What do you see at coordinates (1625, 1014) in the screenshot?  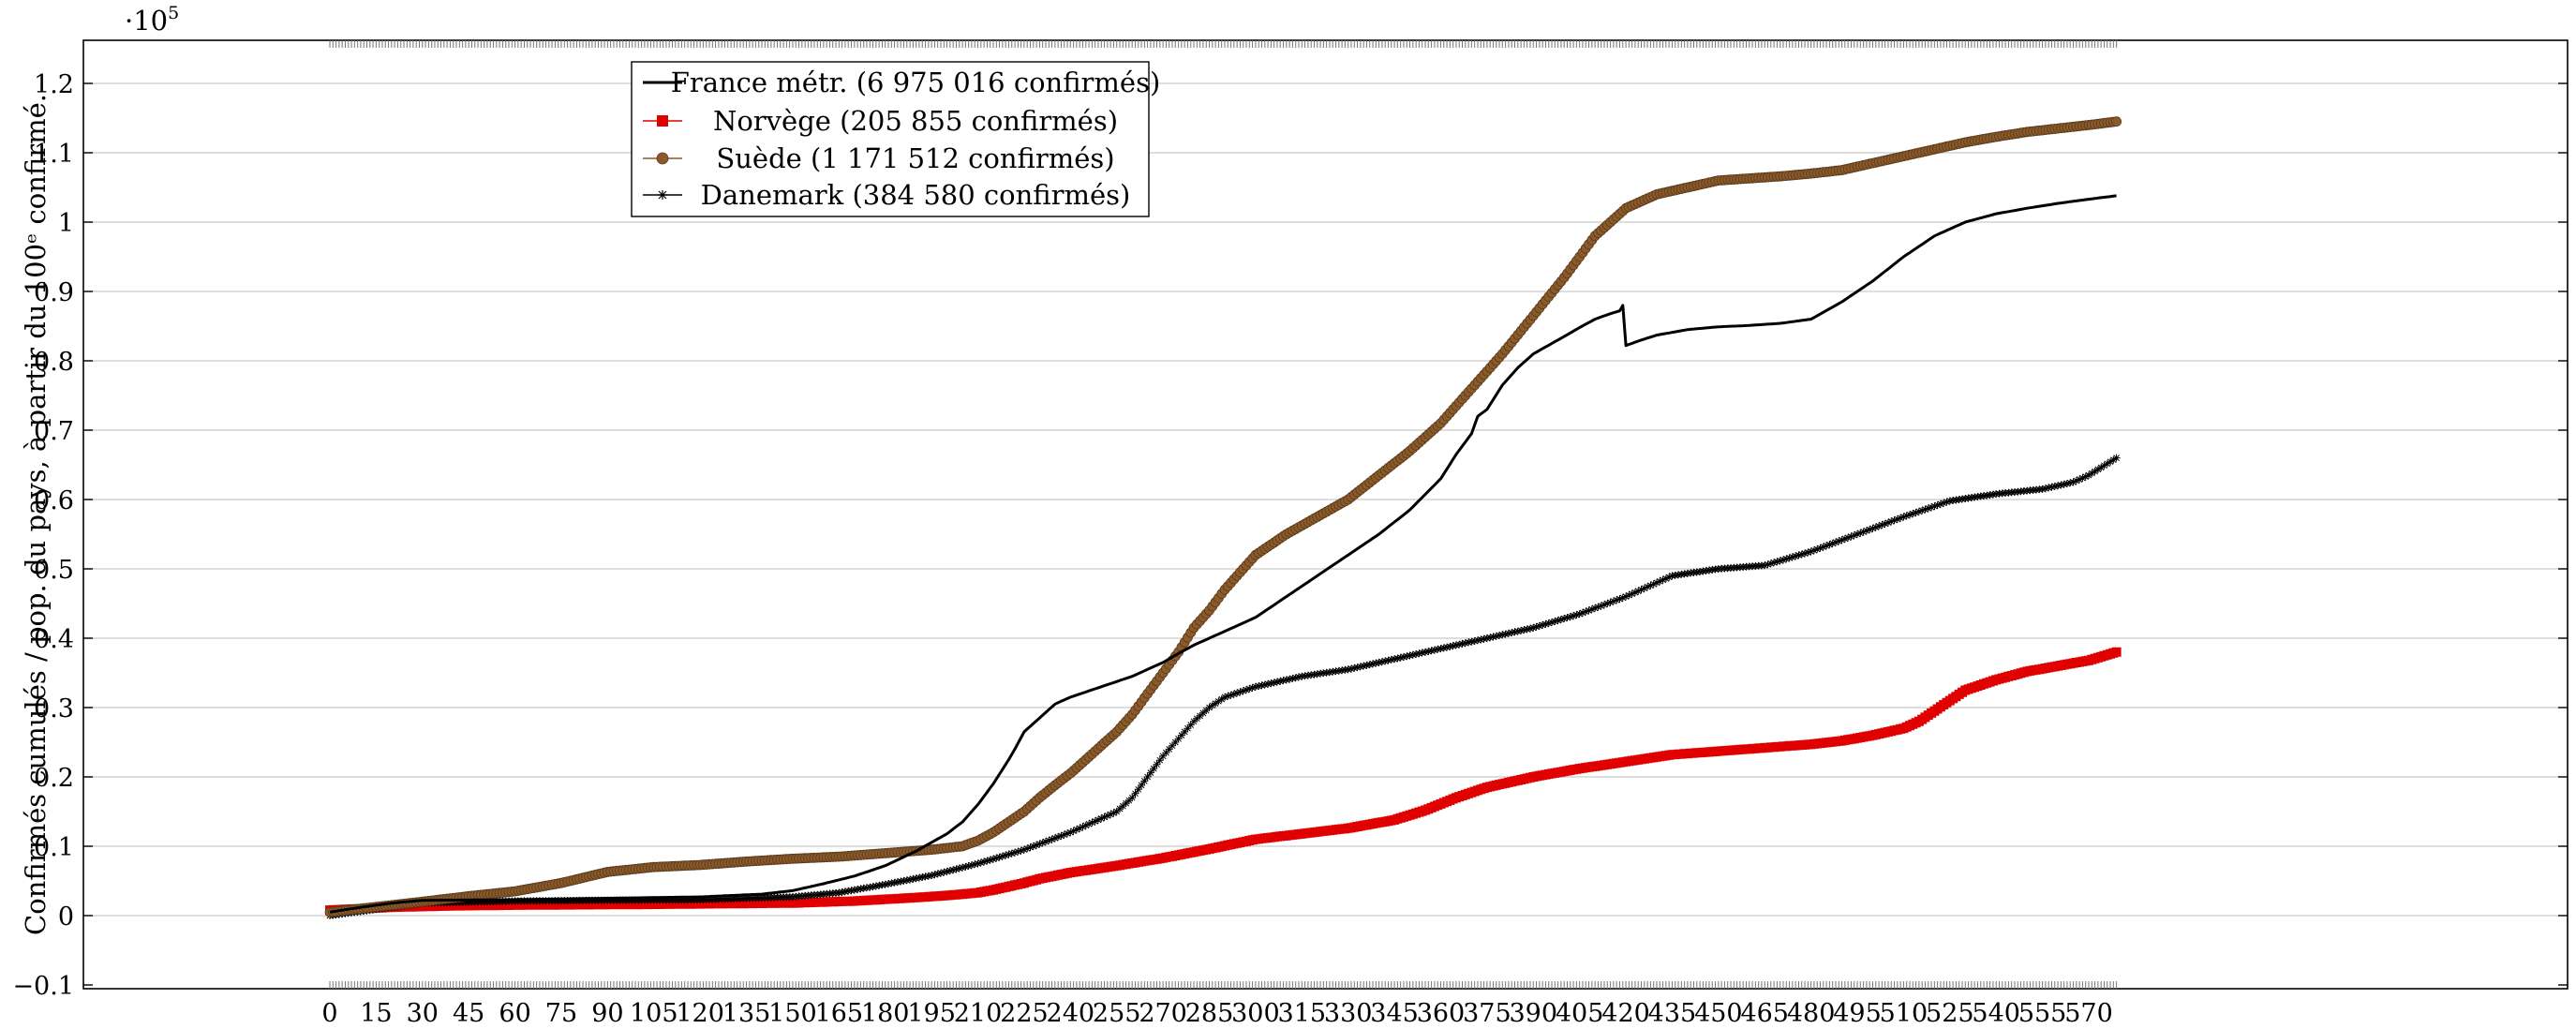 I see `x-tick-label: 420` at bounding box center [1625, 1014].